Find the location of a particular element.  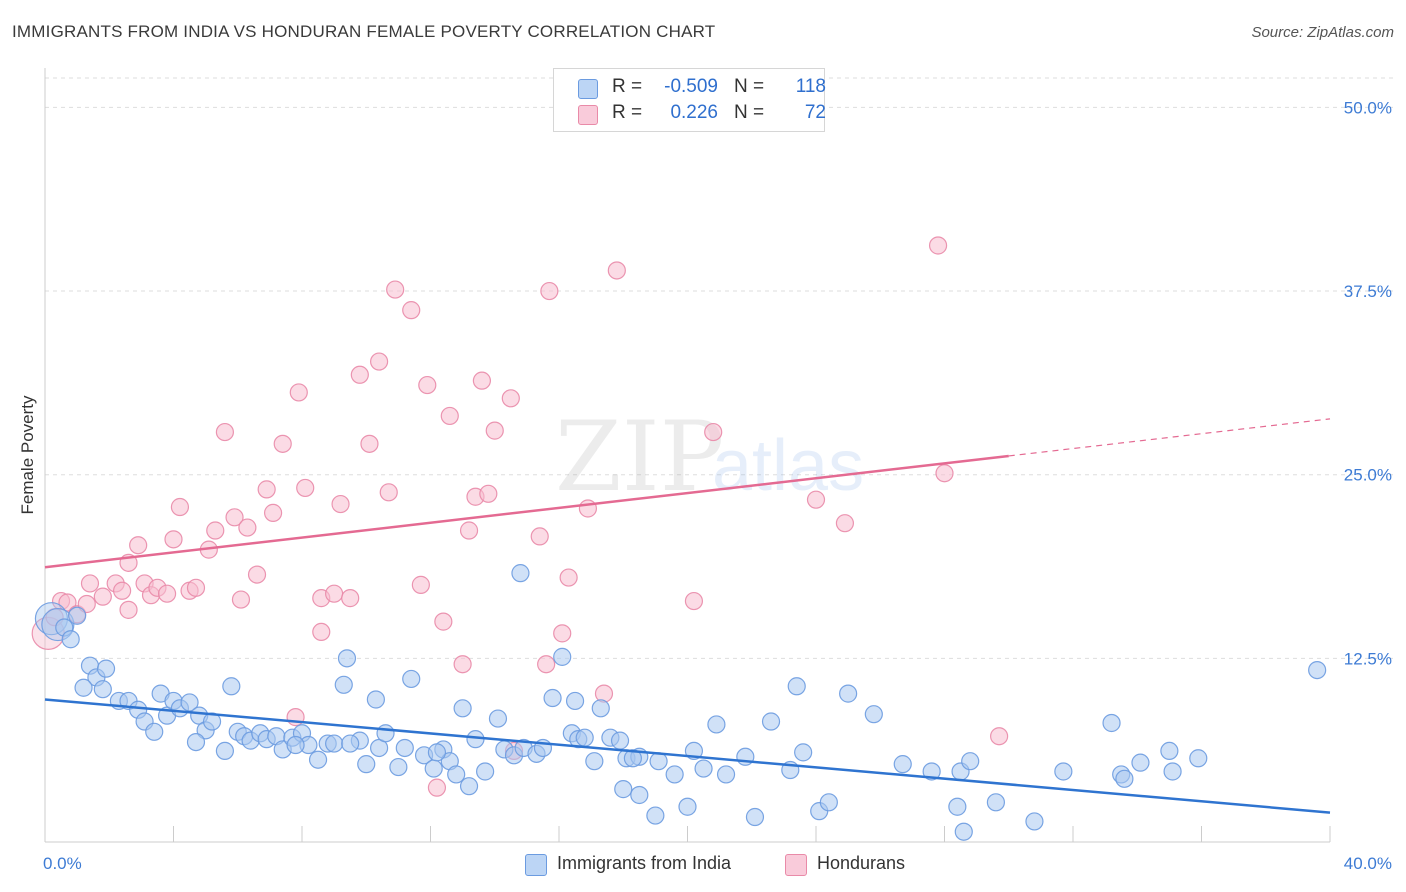

x-tick-label: 0.0% is located at coordinates (62, 863).